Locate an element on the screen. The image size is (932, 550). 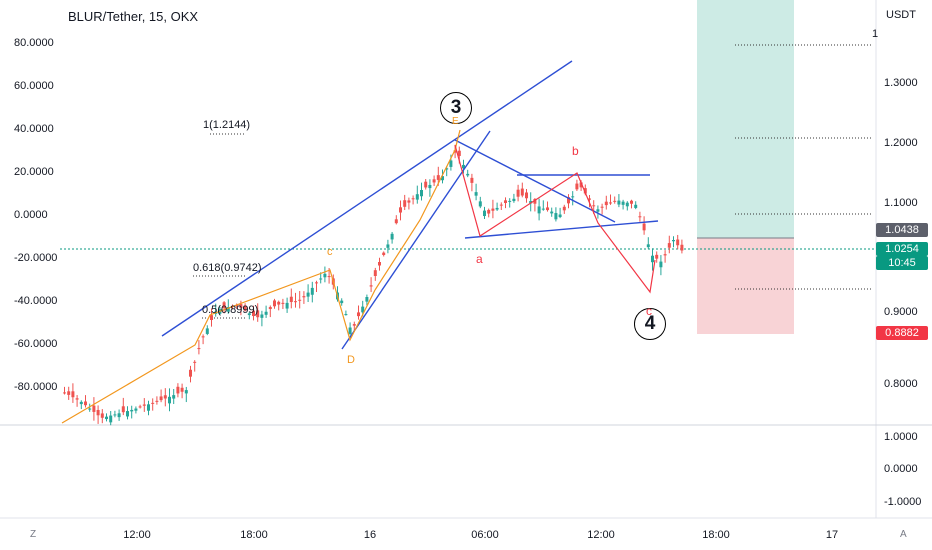
triangle-upper-line is located at coordinates (535, 181).